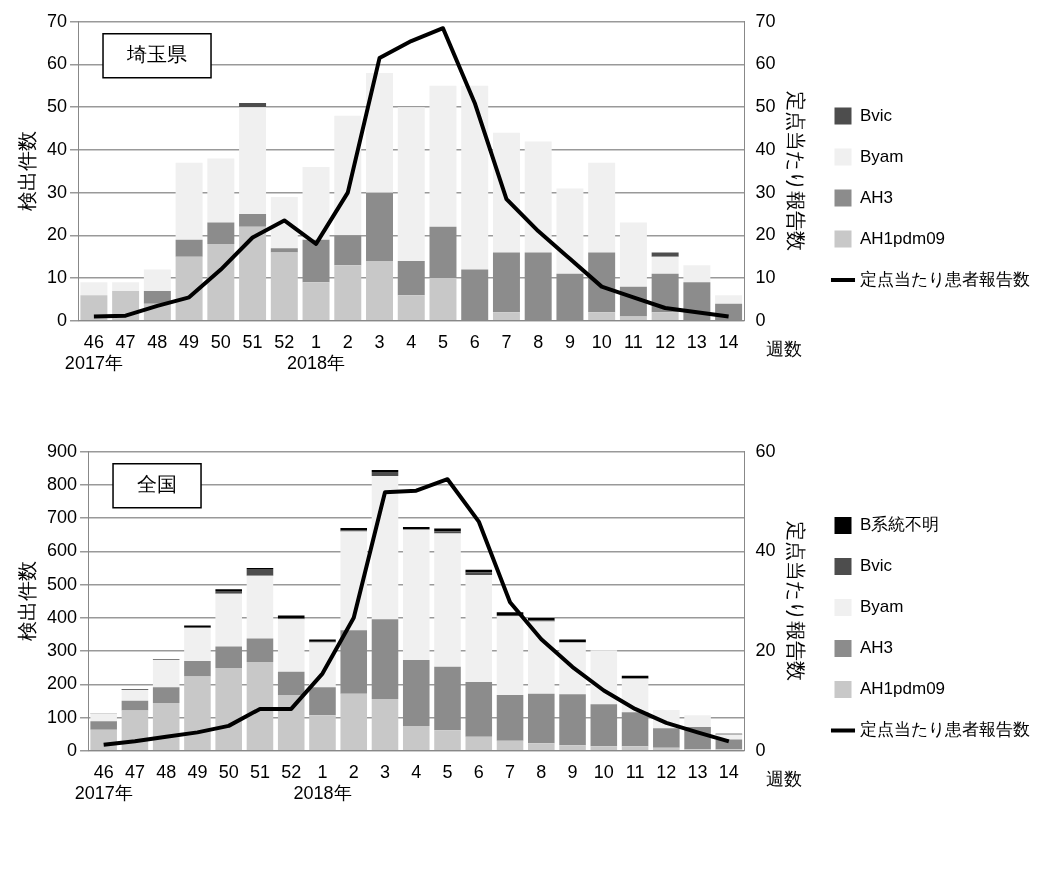  What do you see at coordinates (57, 106) in the screenshot?
I see `y-tick-label: 50` at bounding box center [57, 106].